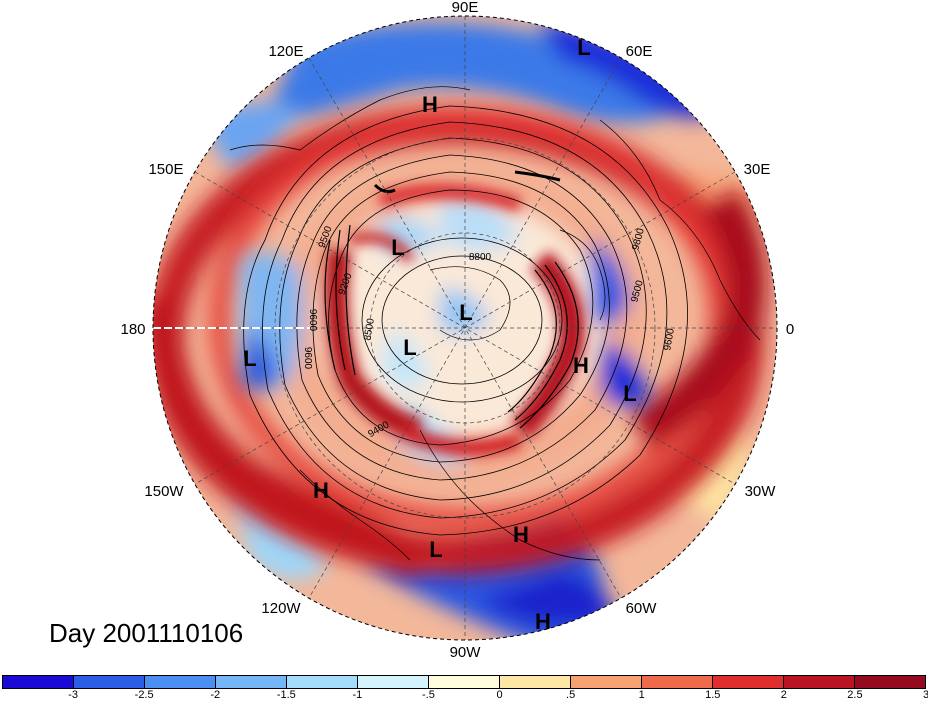 The width and height of the screenshot is (928, 702). Describe the element at coordinates (132, 329) in the screenshot. I see `lon-label-180: 180` at that location.